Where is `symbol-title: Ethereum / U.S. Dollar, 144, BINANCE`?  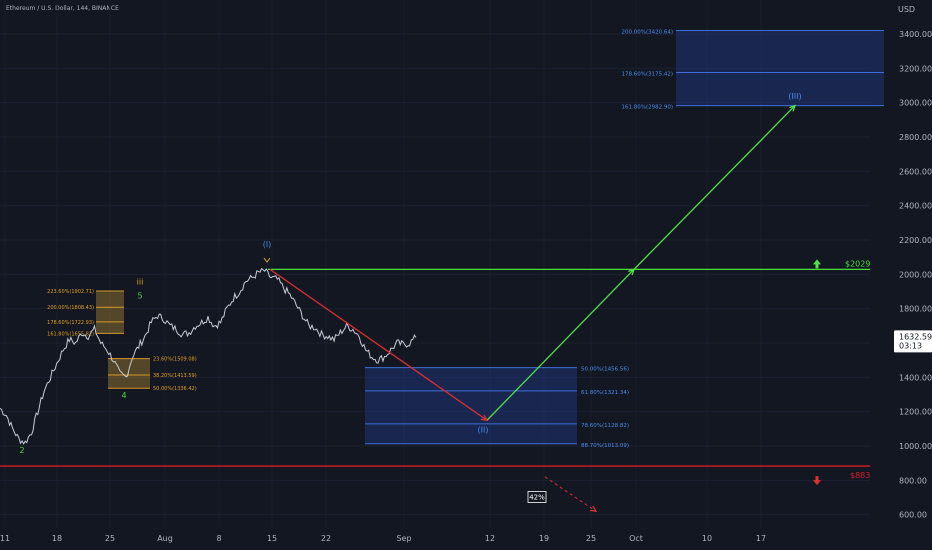
symbol-title: Ethereum / U.S. Dollar, 144, BINANCE is located at coordinates (62, 8).